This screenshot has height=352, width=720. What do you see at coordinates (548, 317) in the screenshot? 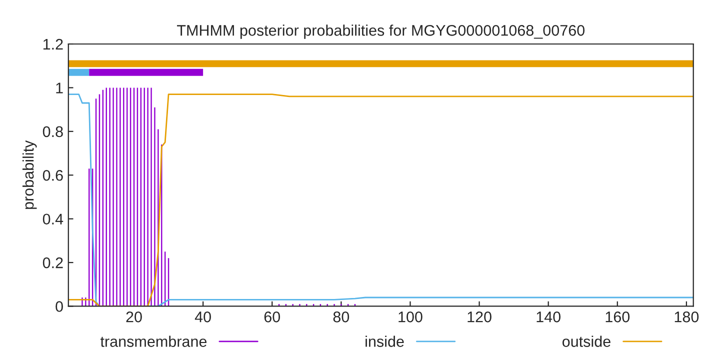
I see `x-tick-label: 140` at bounding box center [548, 317].